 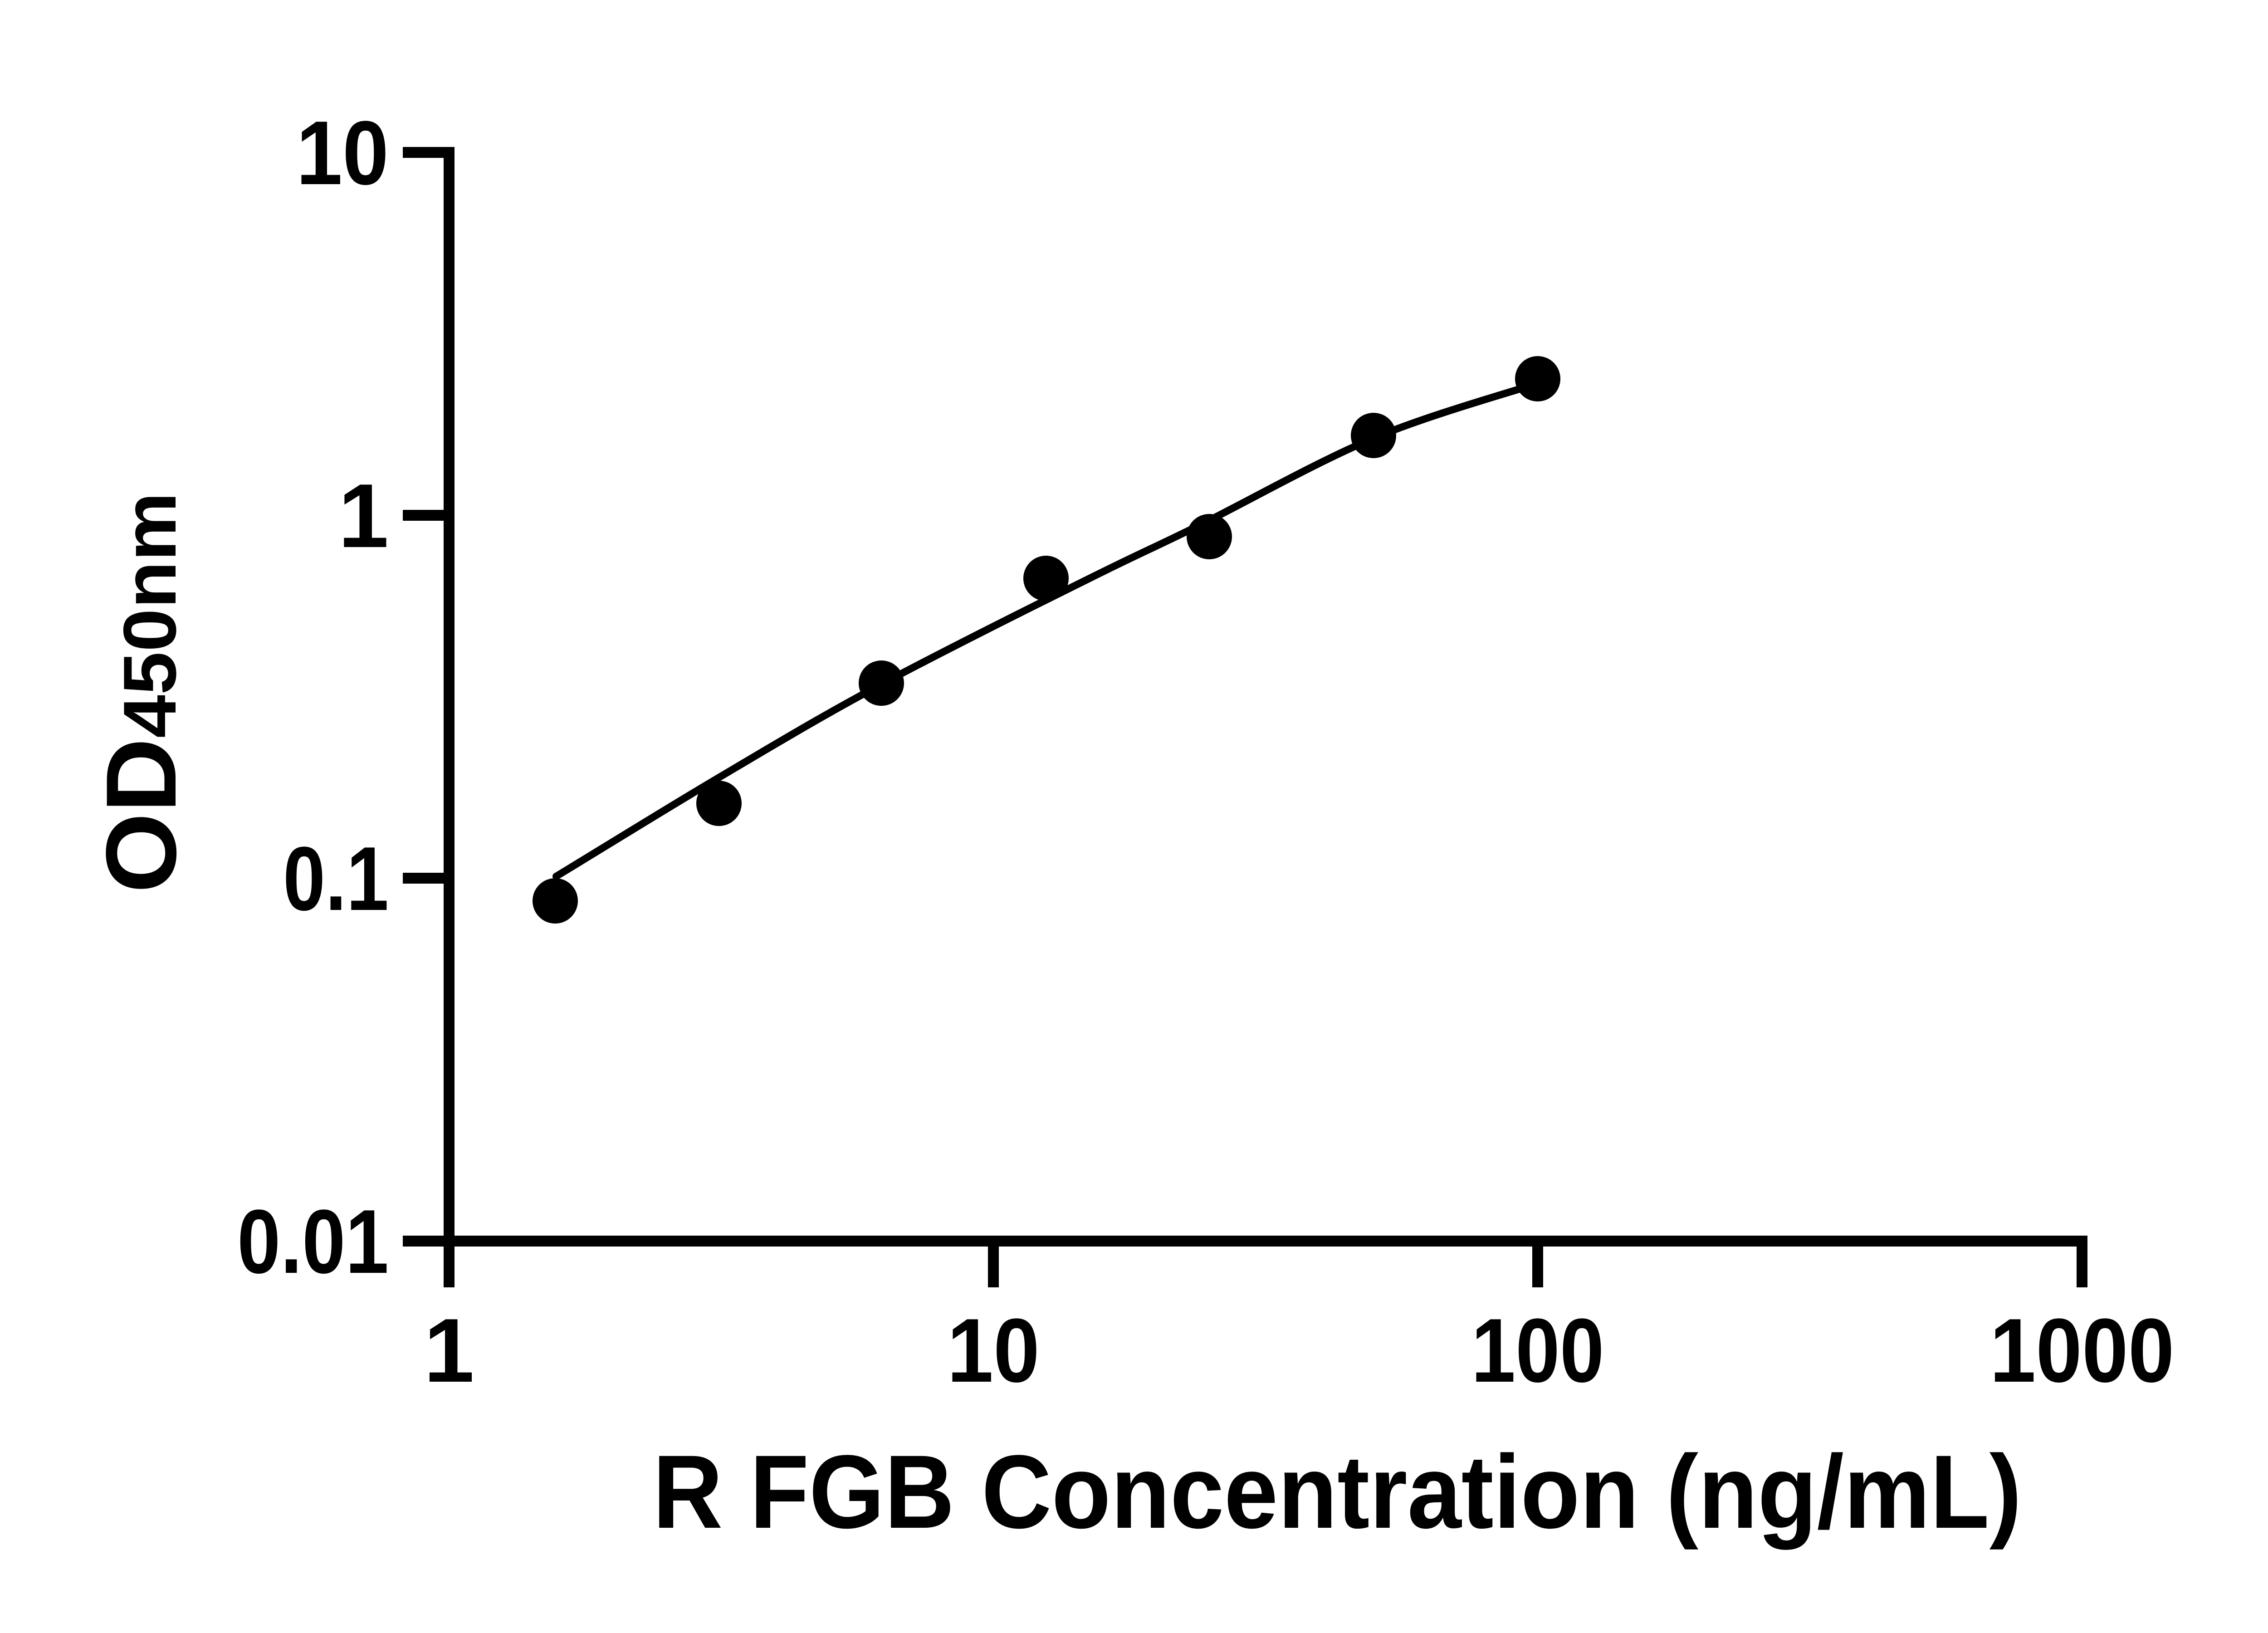 I want to click on svg-text: OD450nm, so click(x=141, y=692).